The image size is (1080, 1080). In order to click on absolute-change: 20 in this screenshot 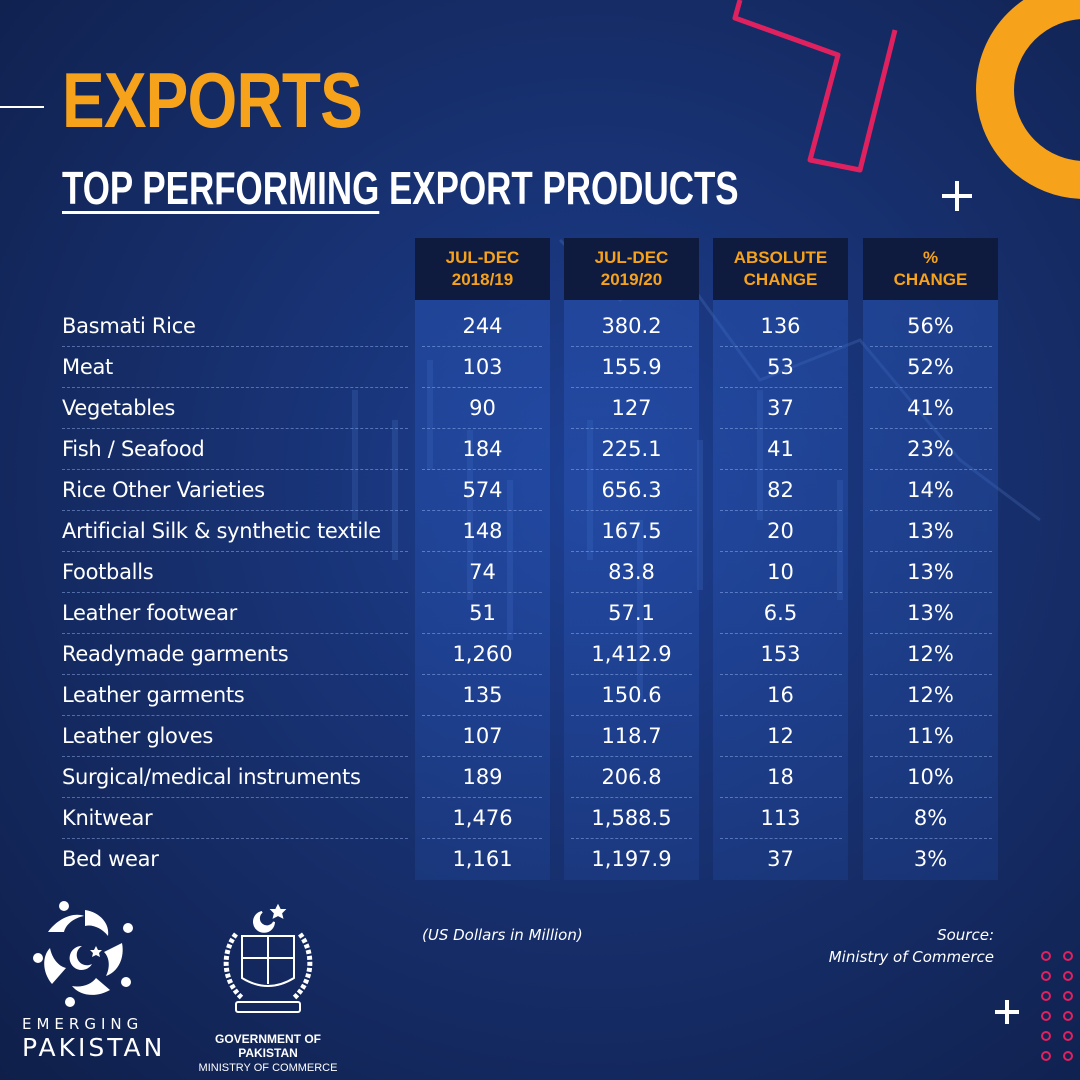, I will do `click(780, 531)`.